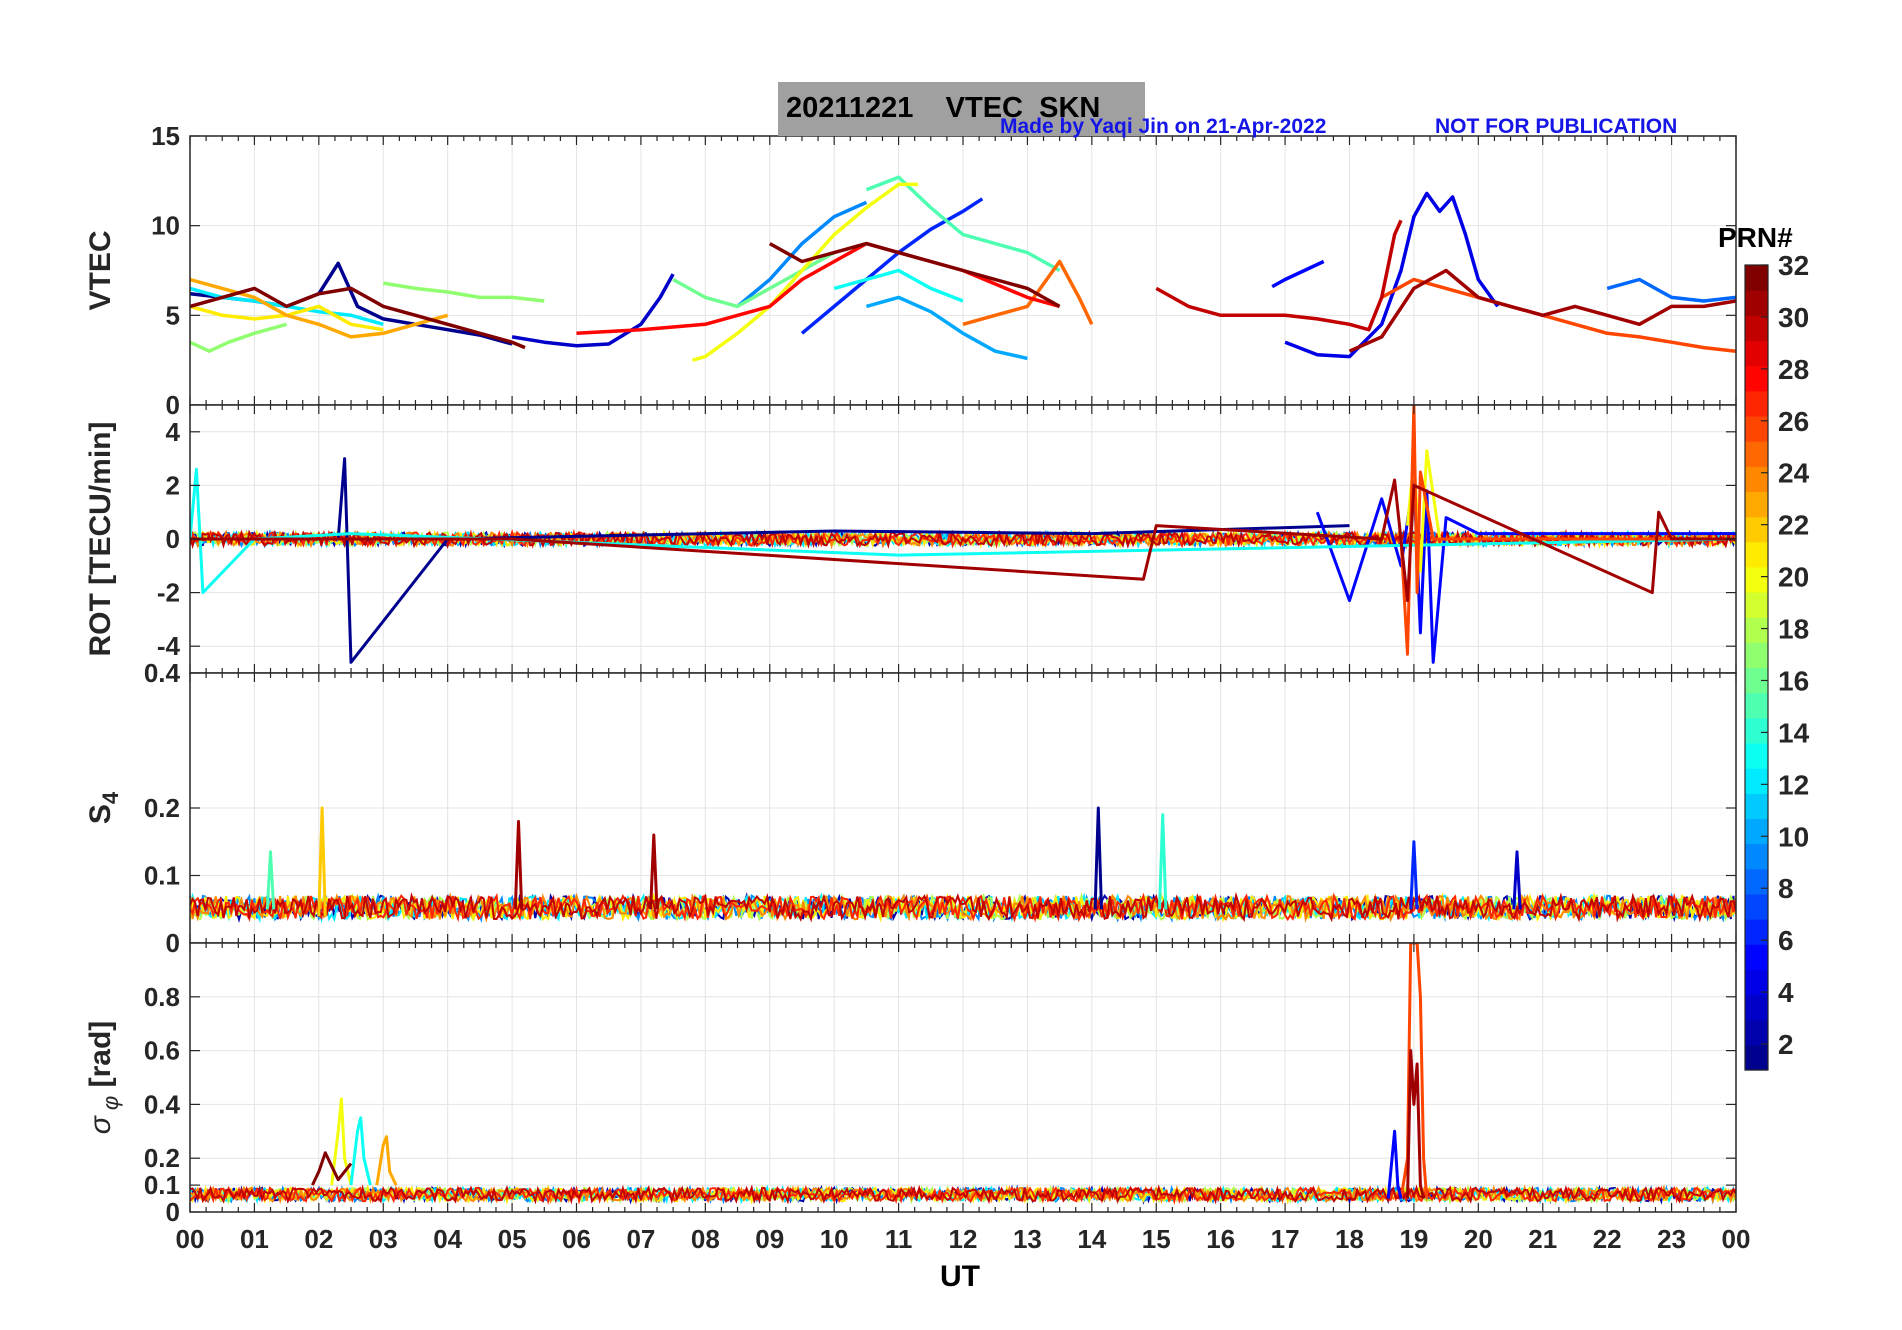  What do you see at coordinates (1786, 992) in the screenshot?
I see `colorbar-tick-label: 4` at bounding box center [1786, 992].